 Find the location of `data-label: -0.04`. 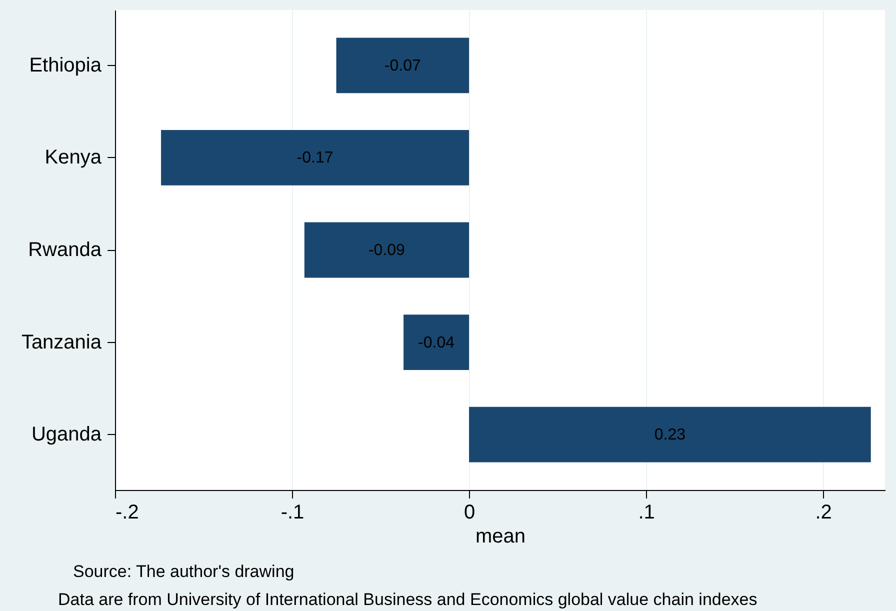

data-label: -0.04 is located at coordinates (436, 343).